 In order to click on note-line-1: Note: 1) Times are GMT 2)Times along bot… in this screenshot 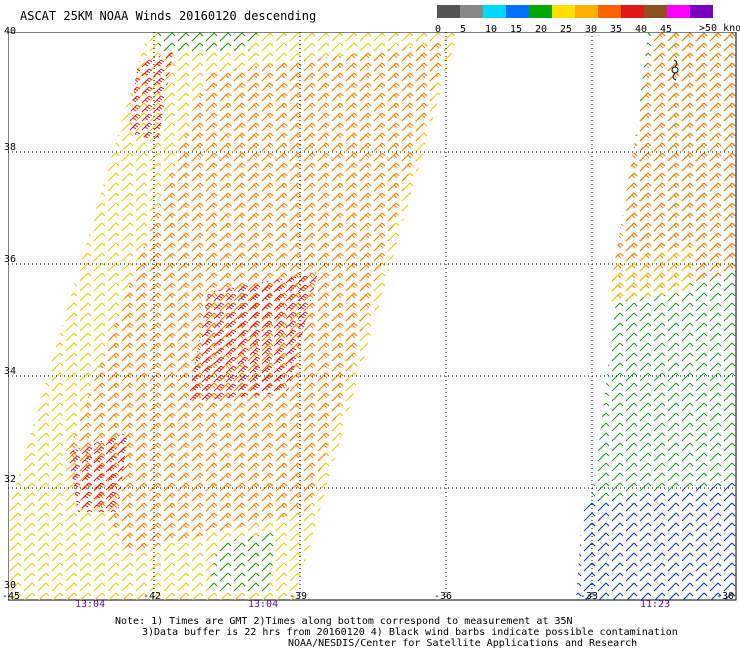, I will do `click(344, 621)`.